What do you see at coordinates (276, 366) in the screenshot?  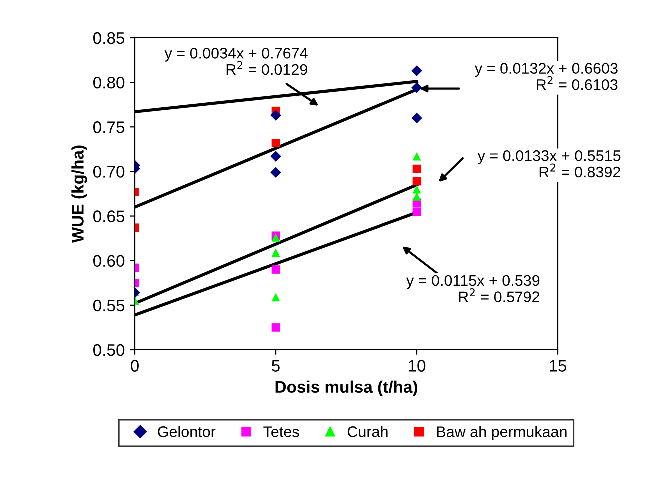 I see `x-tick-label: 5` at bounding box center [276, 366].